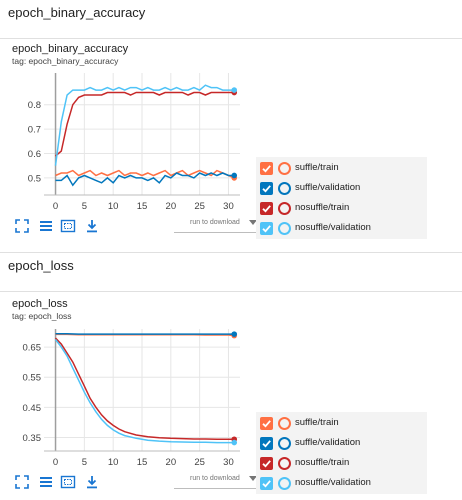  I want to click on y-tick-label: 0.5, so click(34, 178).